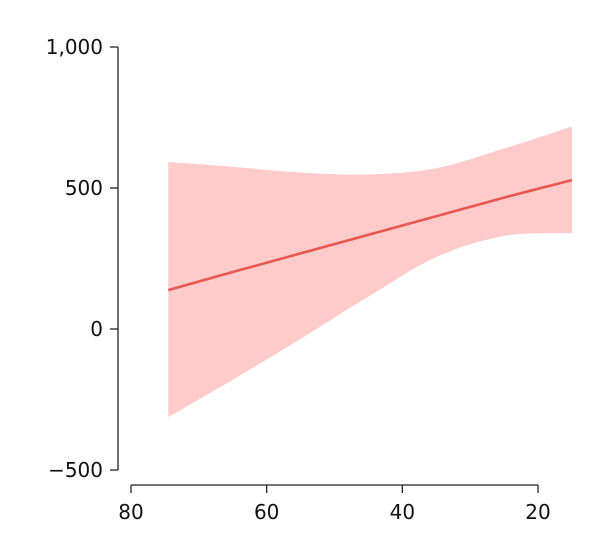 The image size is (599, 543). What do you see at coordinates (266, 512) in the screenshot?
I see `x-tick-label: 60` at bounding box center [266, 512].